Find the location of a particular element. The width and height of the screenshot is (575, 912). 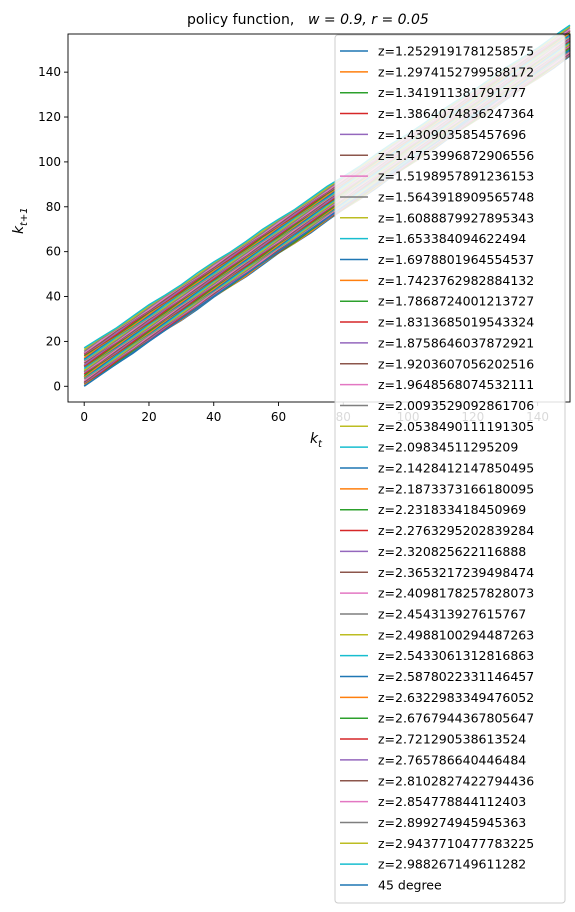

legend-label-19: z=2.09834511295209 is located at coordinates (448, 447).